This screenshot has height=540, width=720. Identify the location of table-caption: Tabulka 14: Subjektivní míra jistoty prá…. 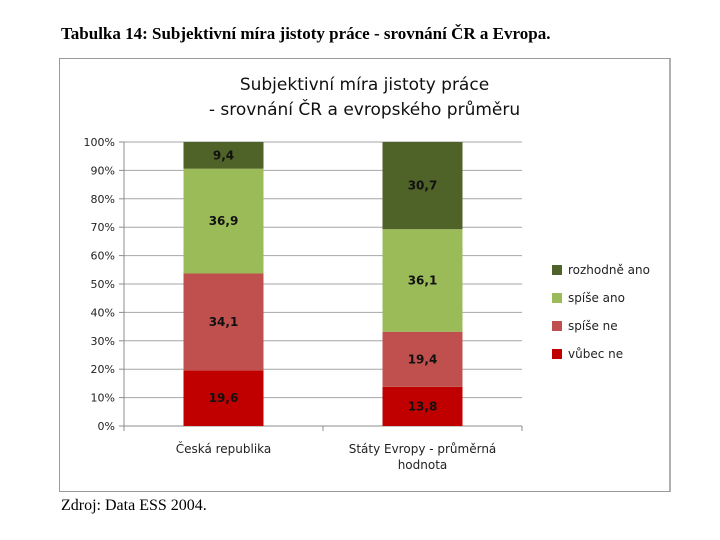
(306, 33).